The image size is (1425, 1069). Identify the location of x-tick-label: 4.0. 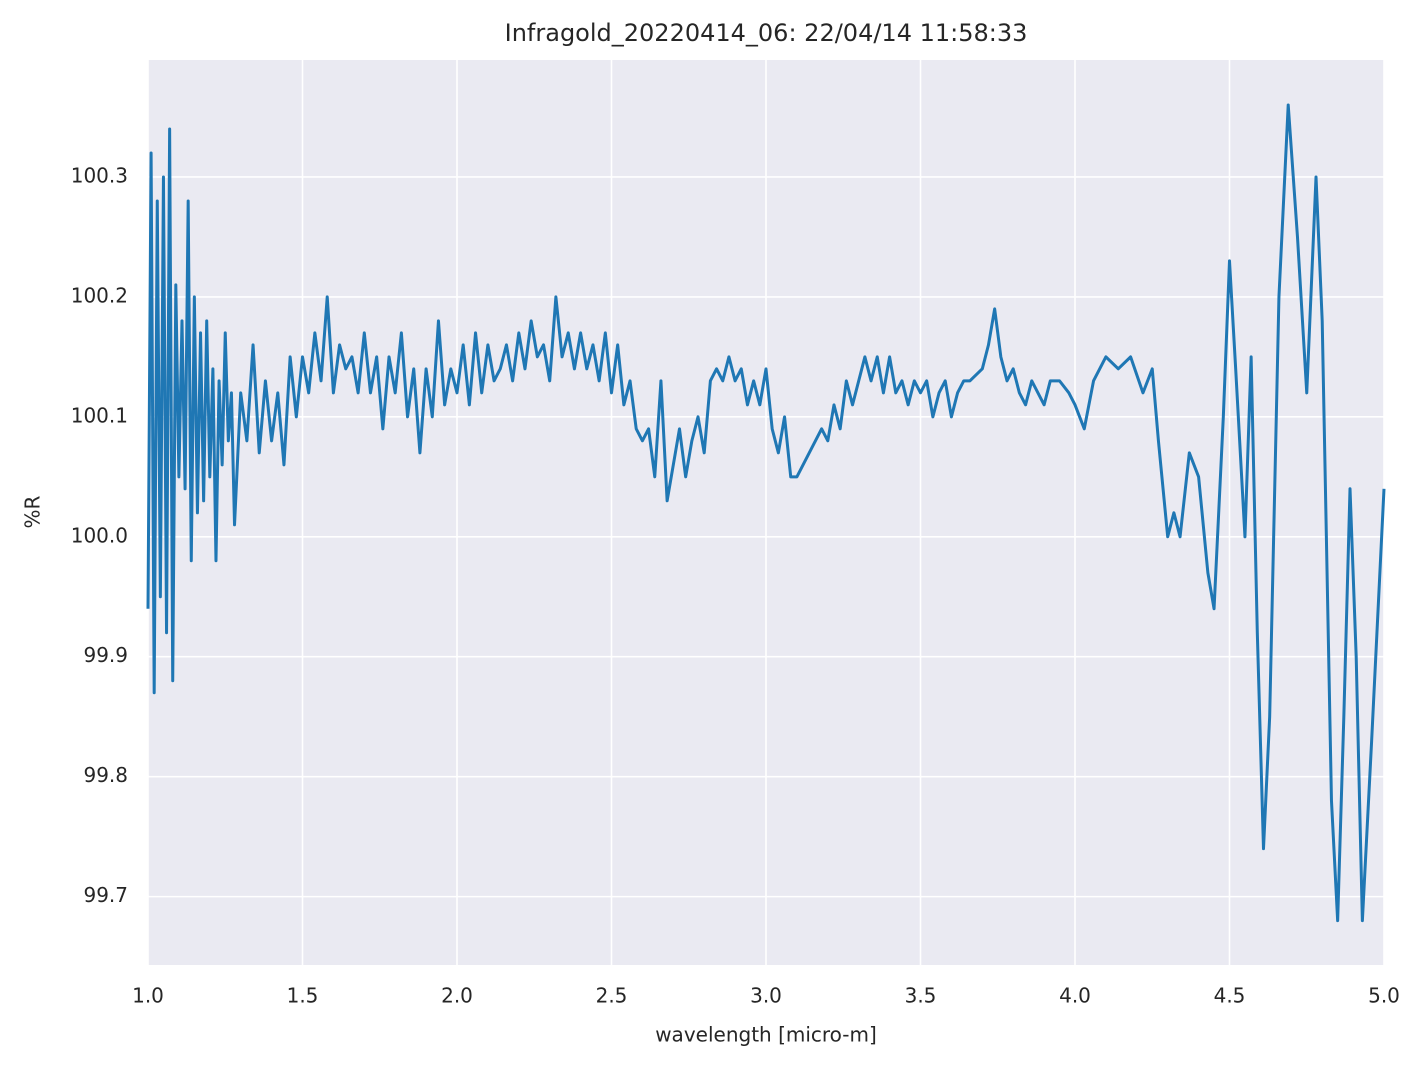
(1075, 996).